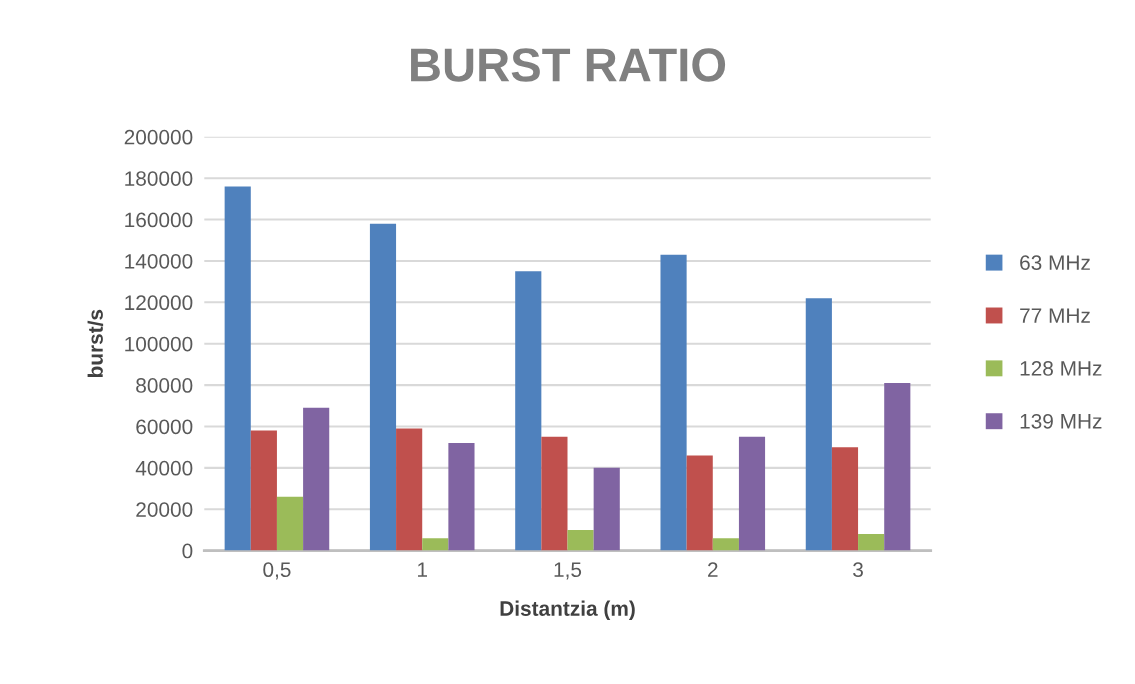  What do you see at coordinates (713, 569) in the screenshot?
I see `x-tick-label: 2` at bounding box center [713, 569].